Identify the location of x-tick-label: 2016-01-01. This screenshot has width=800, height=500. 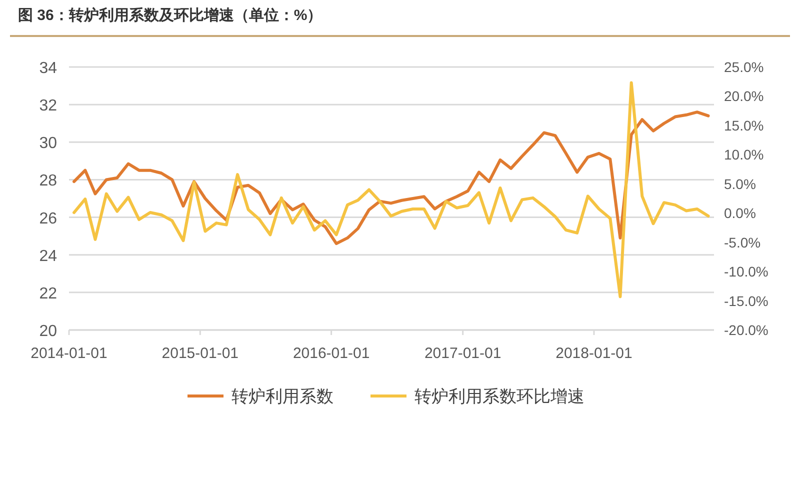
(331, 353).